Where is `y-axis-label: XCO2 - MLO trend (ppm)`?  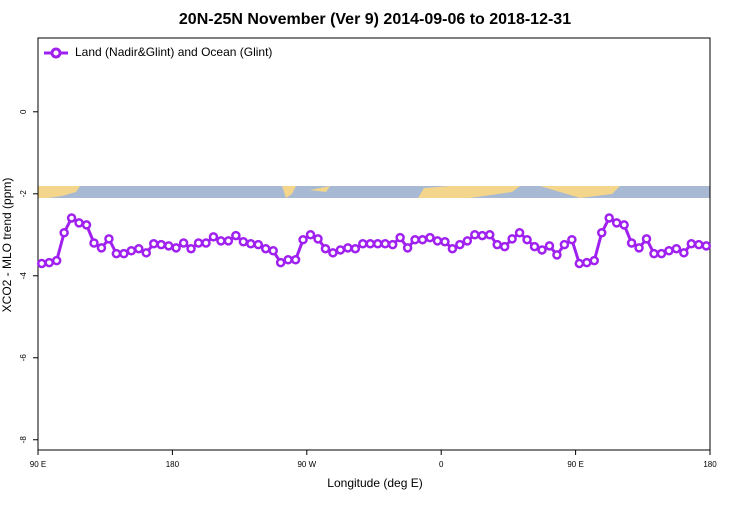
y-axis-label: XCO2 - MLO trend (ppm) is located at coordinates (7, 245).